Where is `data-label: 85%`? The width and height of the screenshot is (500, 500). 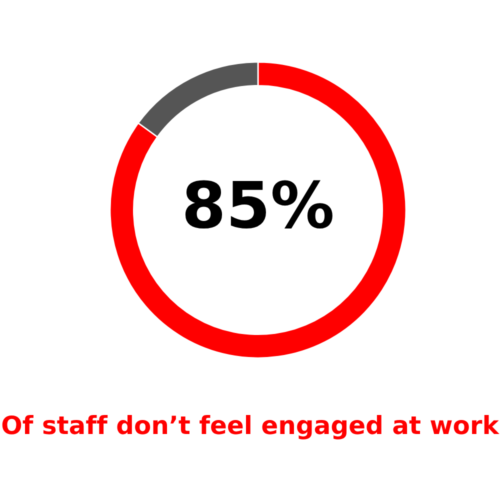
data-label: 85% is located at coordinates (258, 204).